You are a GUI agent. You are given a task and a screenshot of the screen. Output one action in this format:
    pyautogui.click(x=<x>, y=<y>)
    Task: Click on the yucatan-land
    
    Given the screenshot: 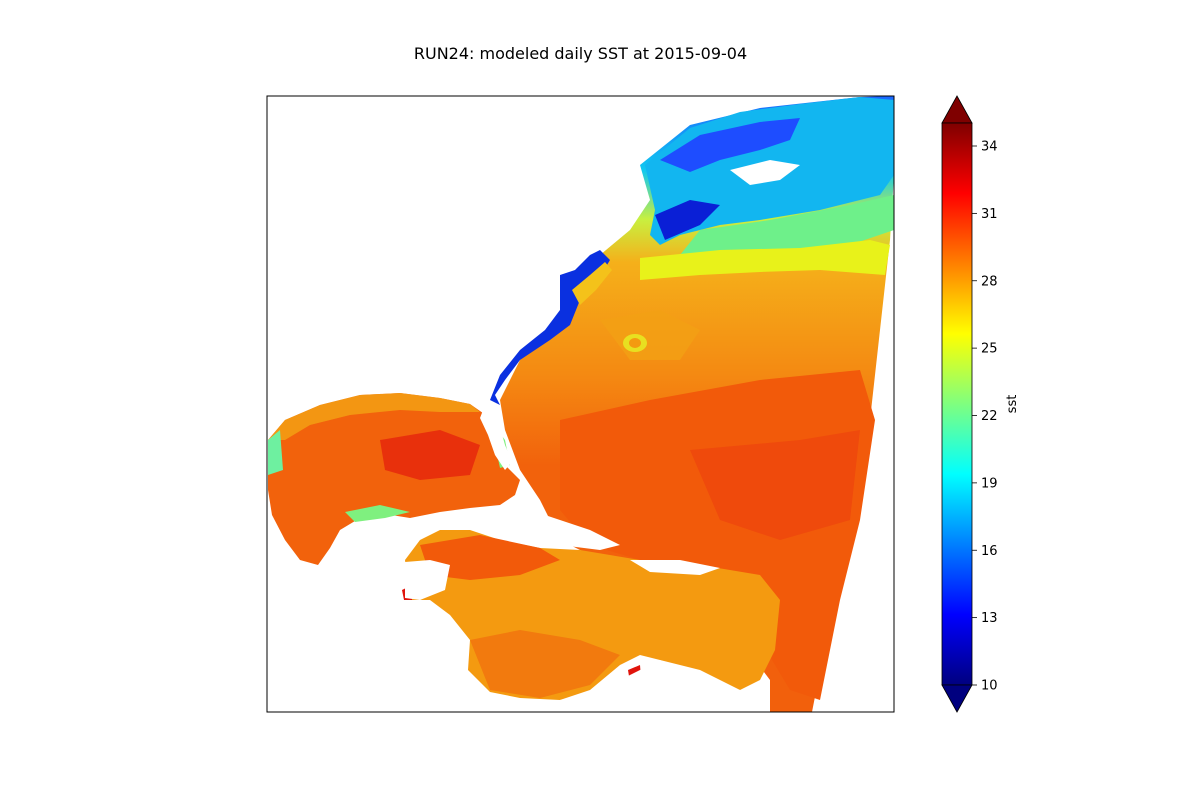 What is the action you would take?
    pyautogui.click(x=427, y=580)
    